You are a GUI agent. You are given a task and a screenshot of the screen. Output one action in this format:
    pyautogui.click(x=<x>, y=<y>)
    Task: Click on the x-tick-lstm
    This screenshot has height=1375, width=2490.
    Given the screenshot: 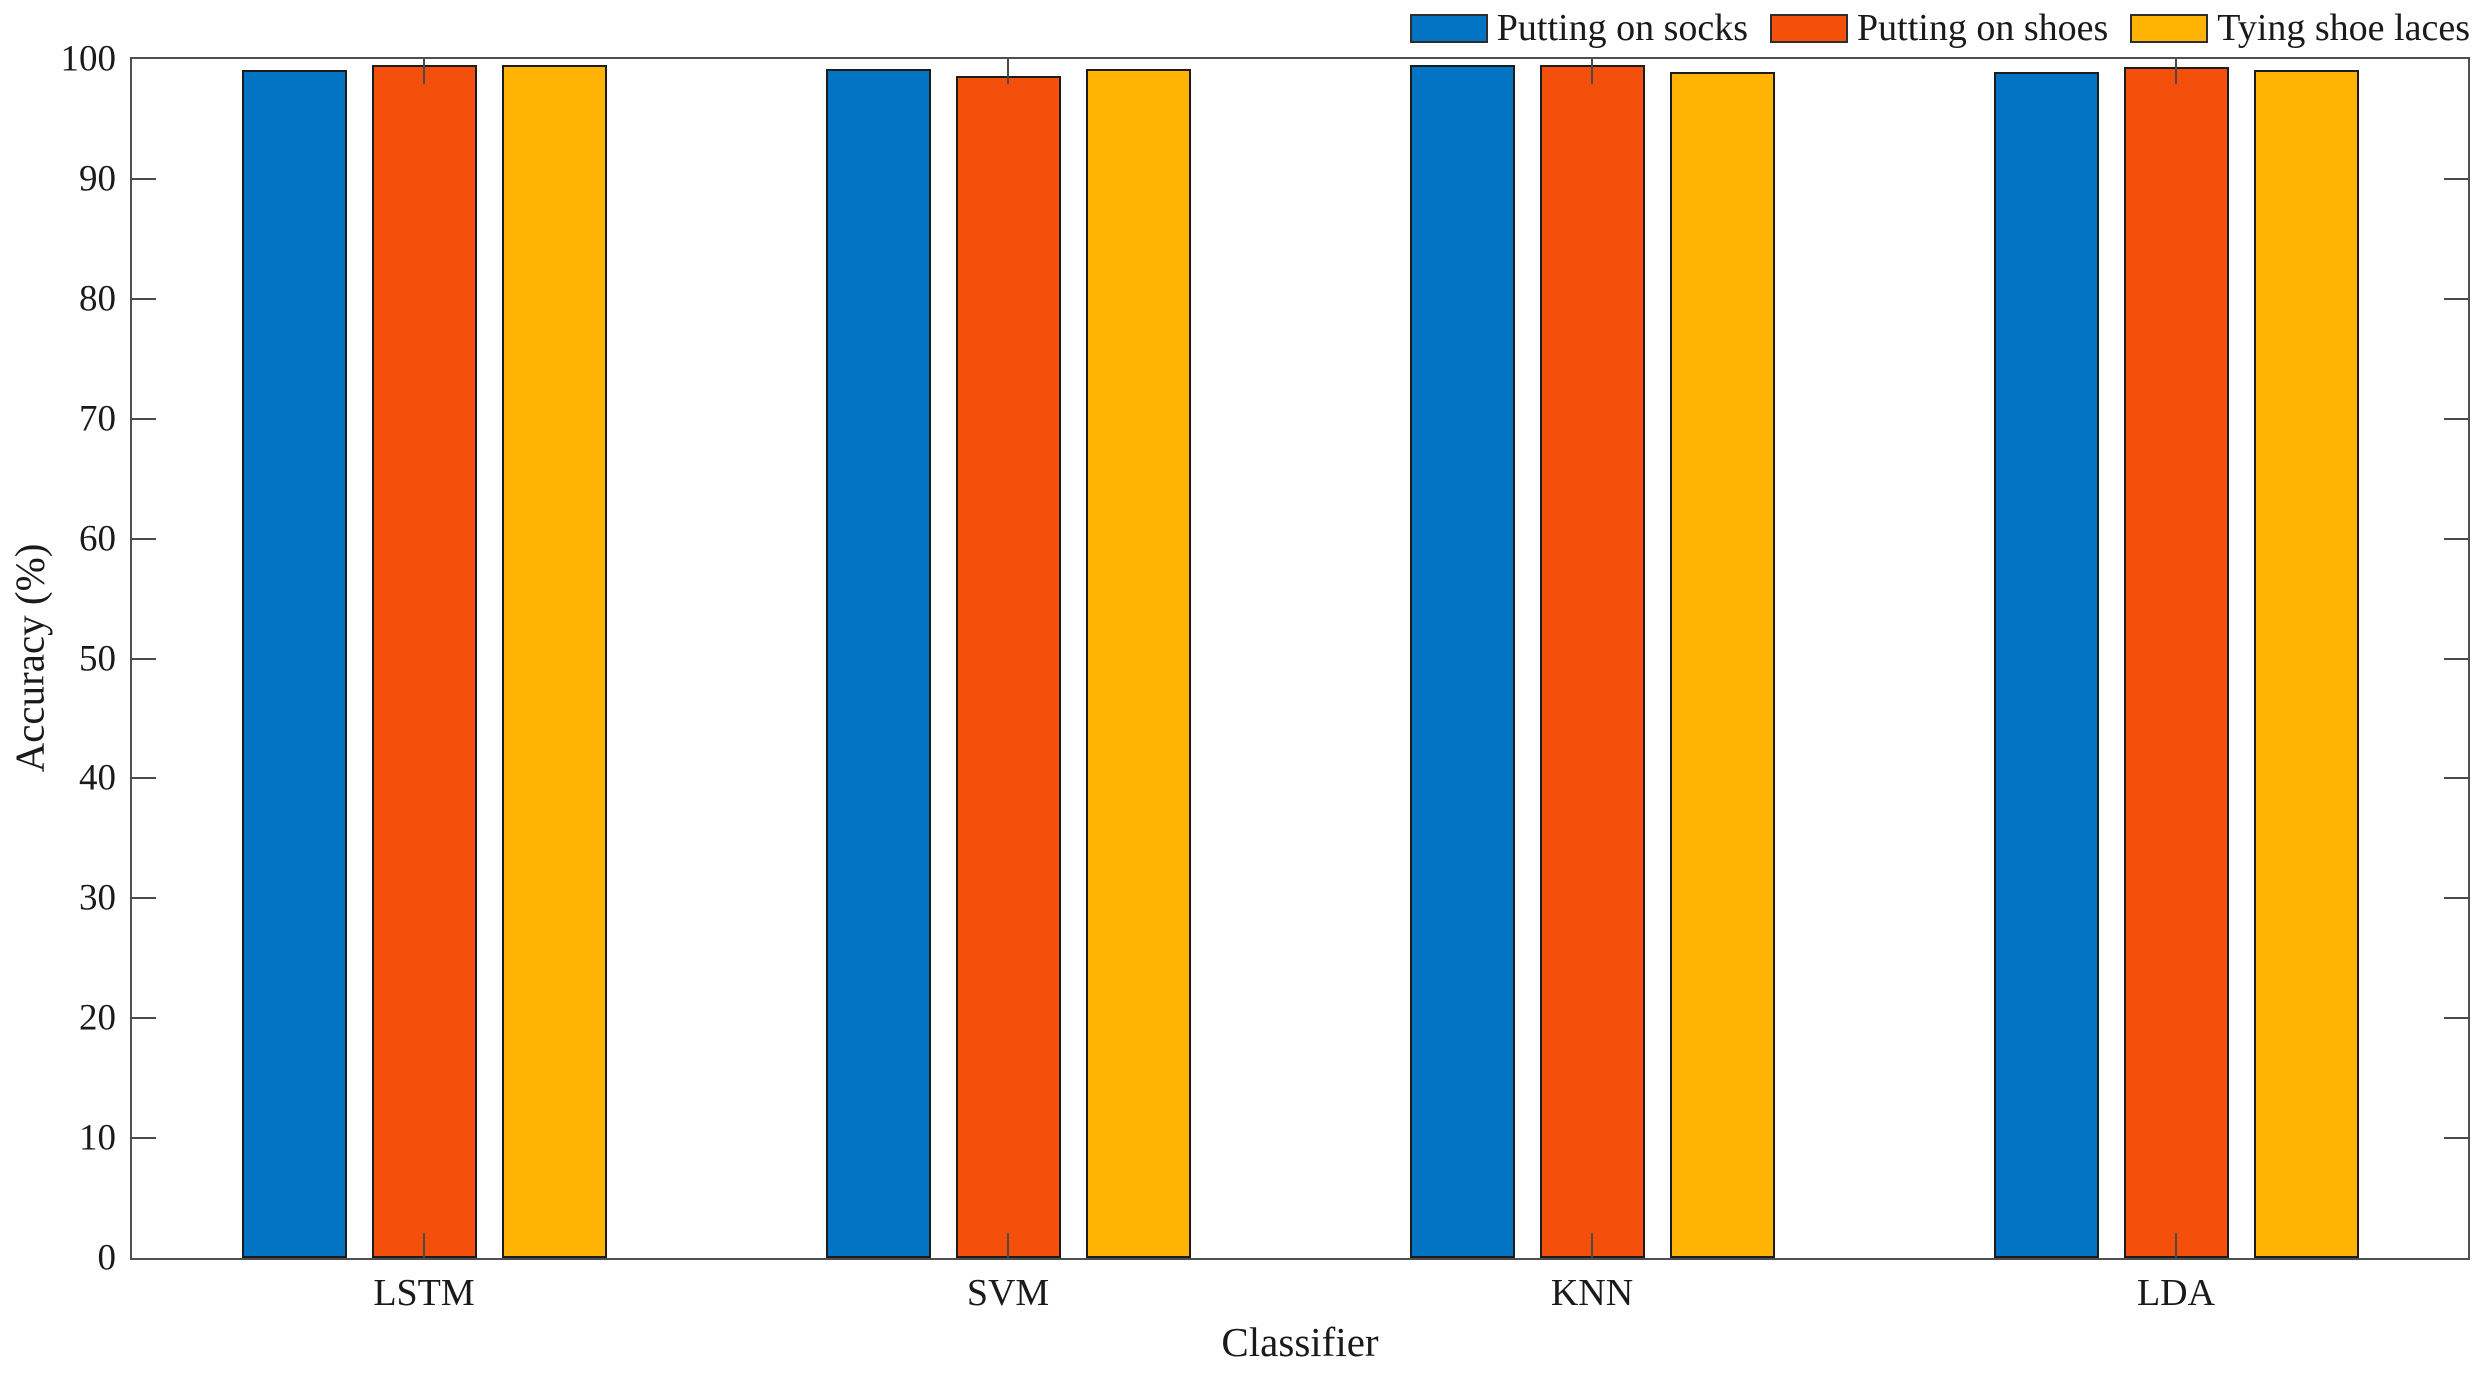 What is the action you would take?
    pyautogui.click(x=424, y=1245)
    